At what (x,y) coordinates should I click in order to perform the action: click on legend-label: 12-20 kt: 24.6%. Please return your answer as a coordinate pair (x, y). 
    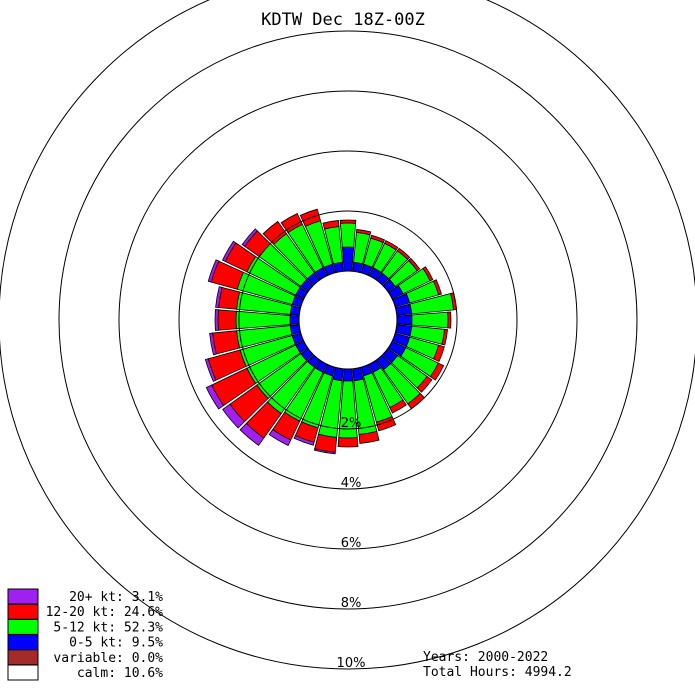
    Looking at the image, I should click on (105, 612).